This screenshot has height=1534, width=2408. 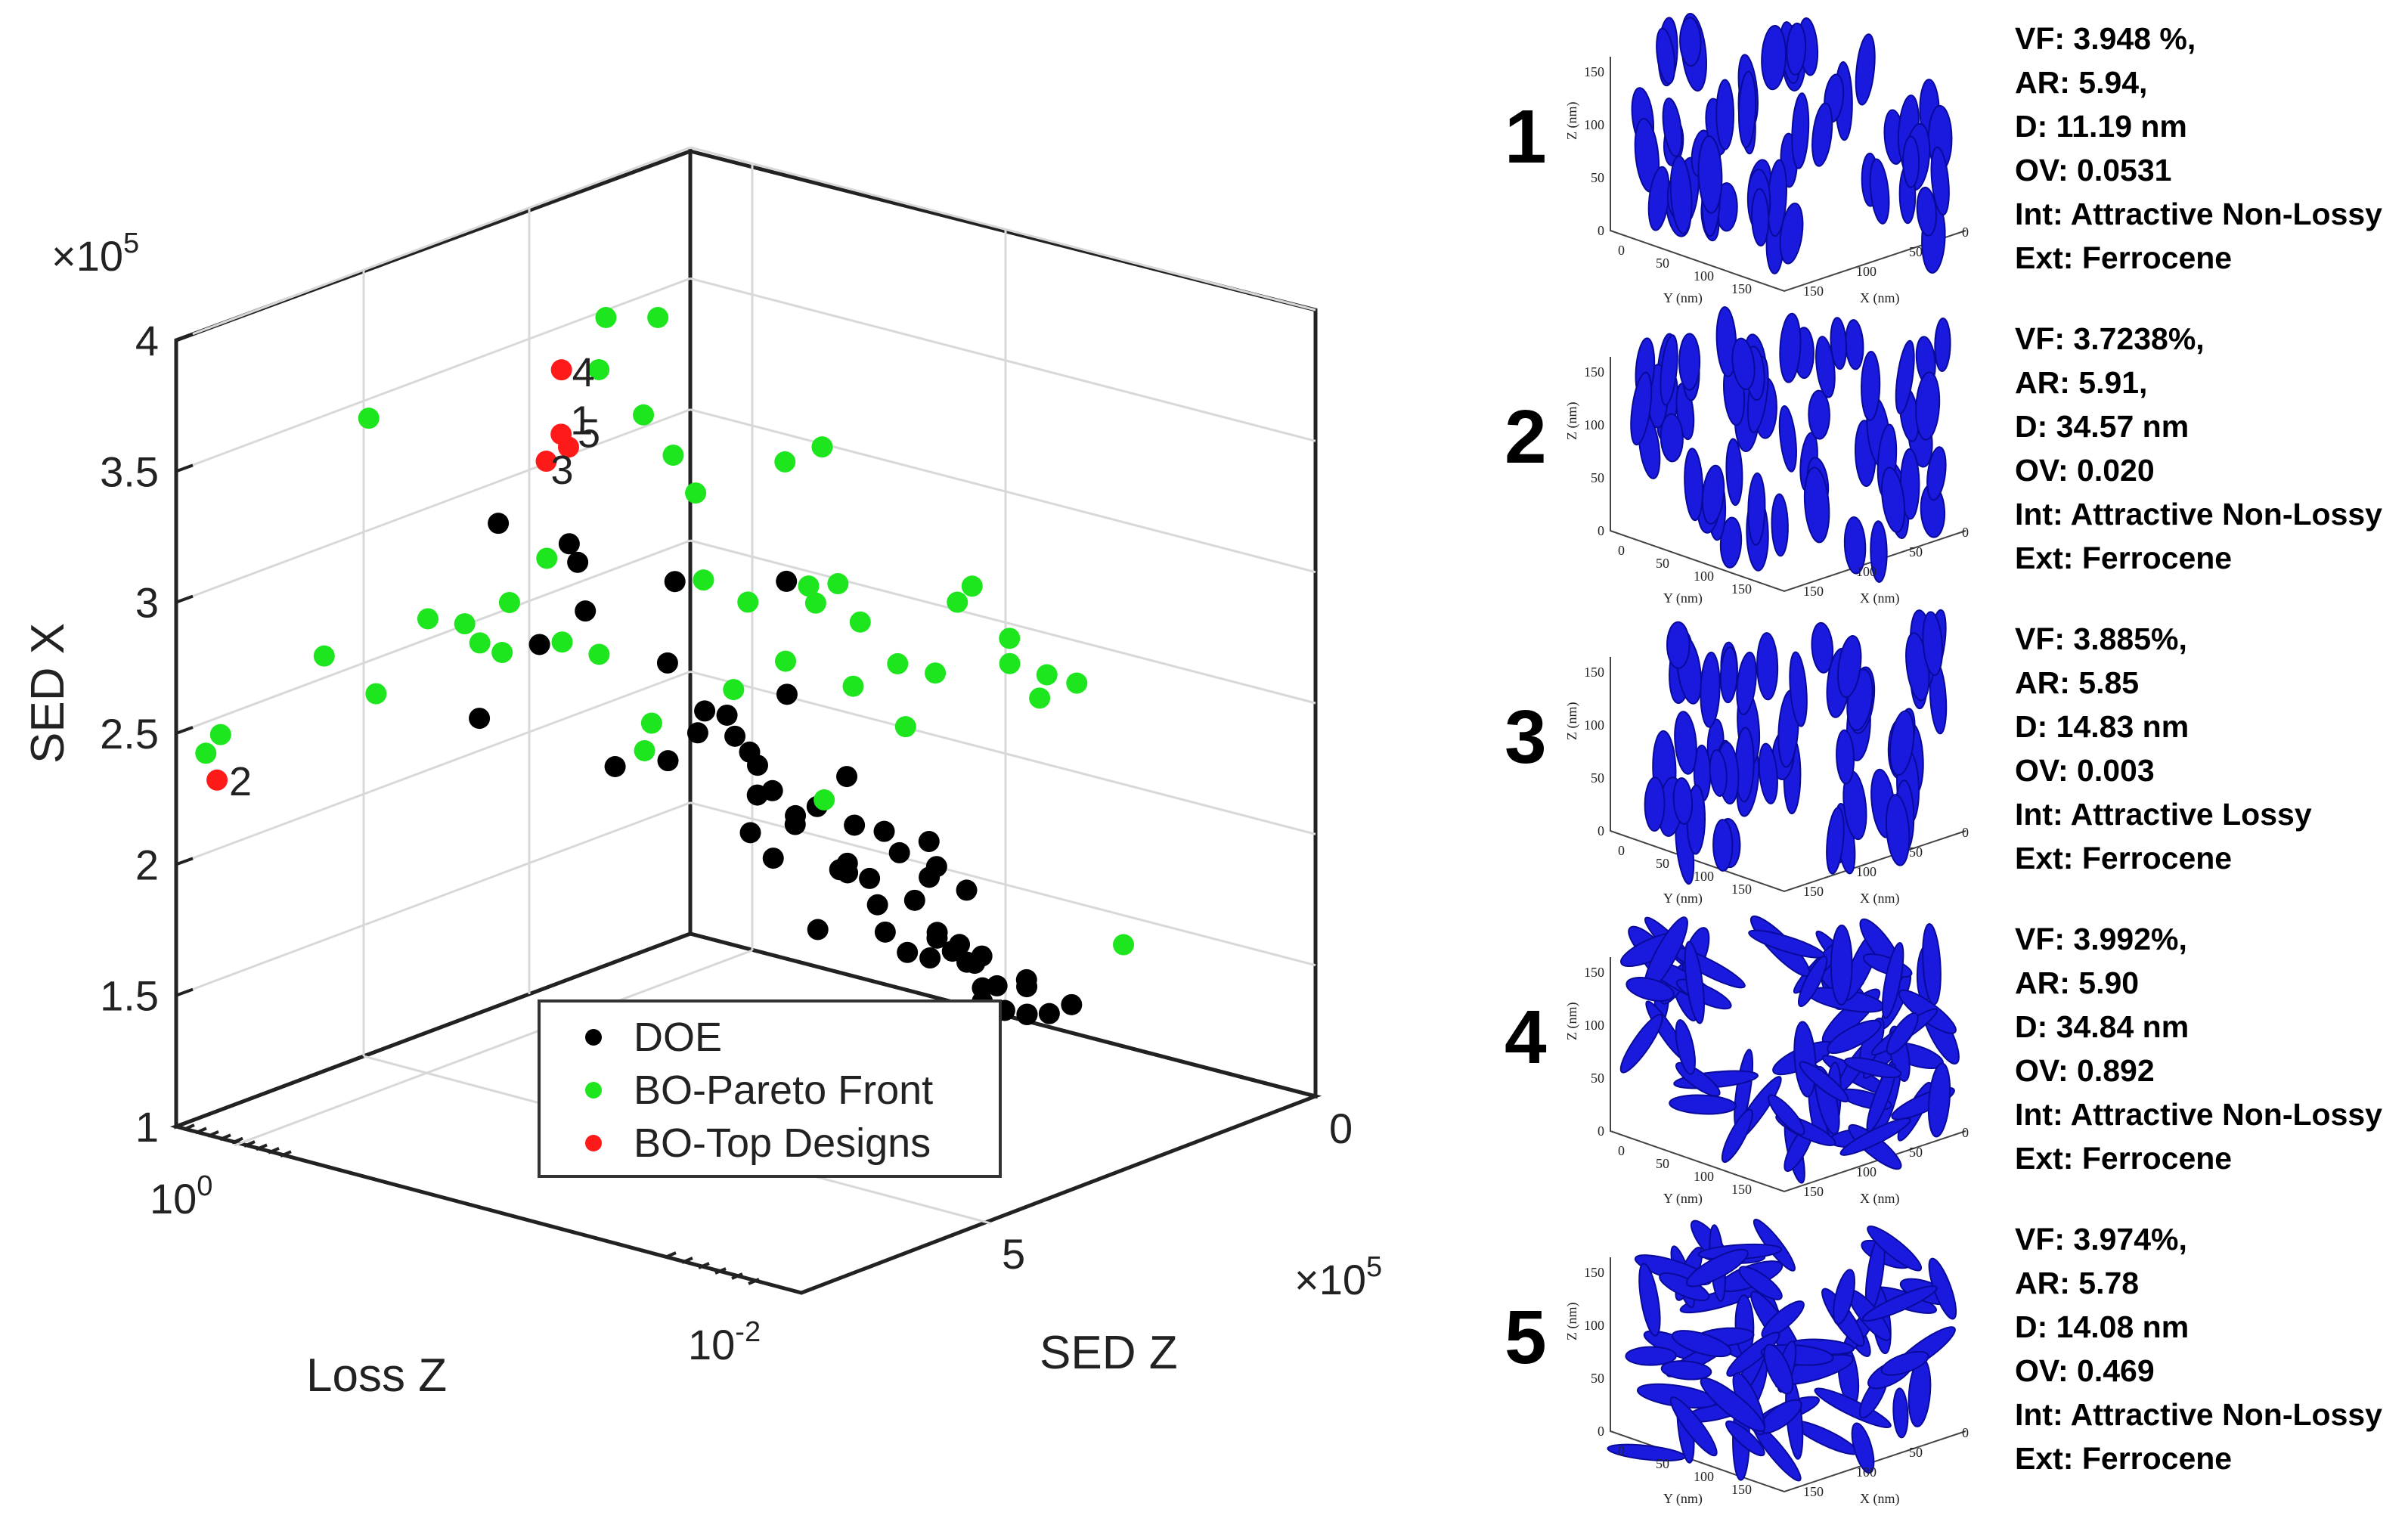 What do you see at coordinates (493, 1048) in the screenshot?
I see `grid-line-floor` at bounding box center [493, 1048].